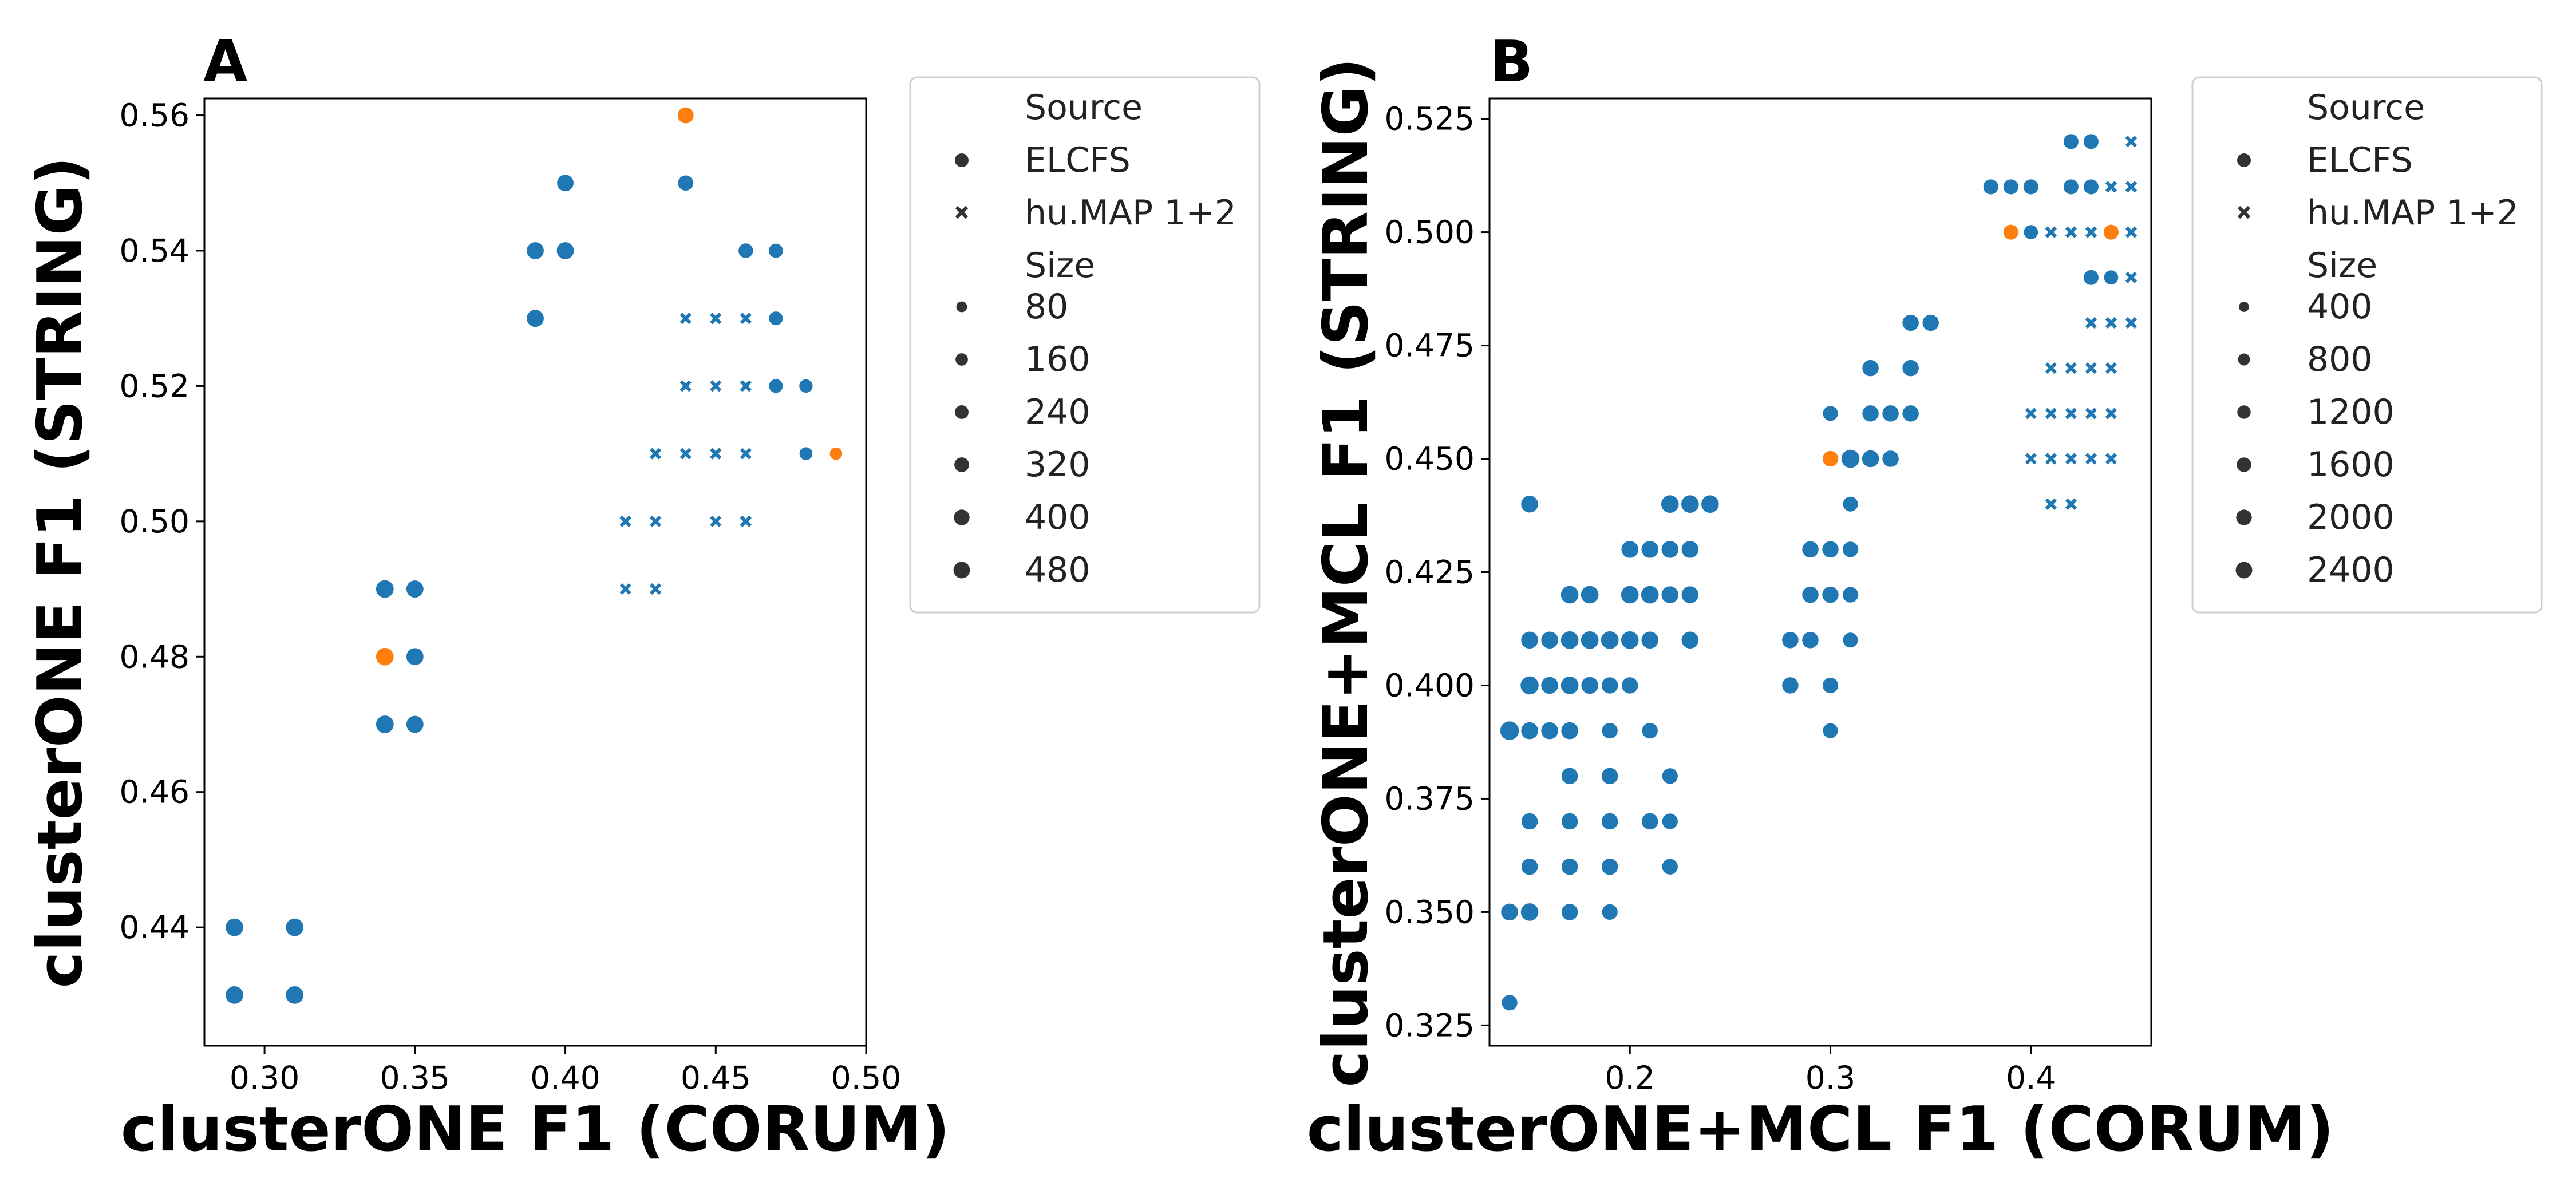  Describe the element at coordinates (1346, 572) in the screenshot. I see `y-axis-title: clusterONE+MCL F1 (STRING)` at that location.